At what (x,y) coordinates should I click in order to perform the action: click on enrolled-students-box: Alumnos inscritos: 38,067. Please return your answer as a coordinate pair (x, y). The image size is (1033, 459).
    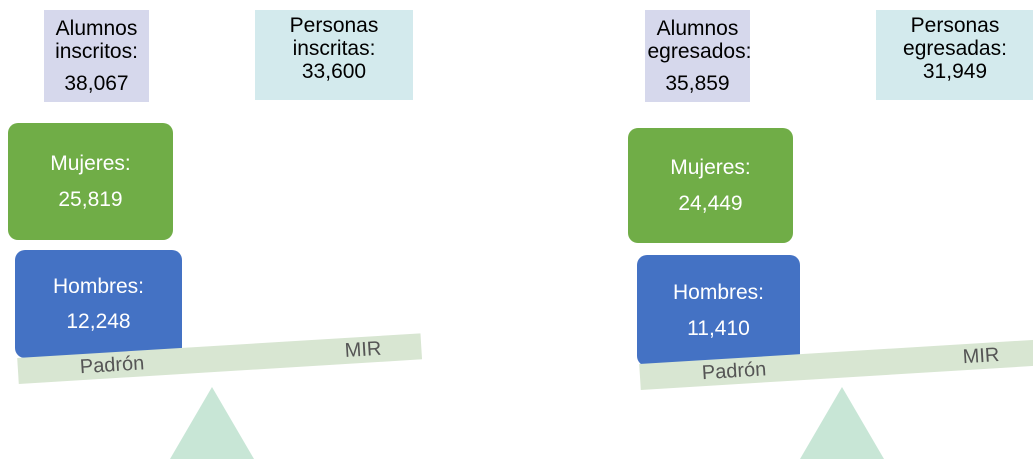
    Looking at the image, I should click on (96, 56).